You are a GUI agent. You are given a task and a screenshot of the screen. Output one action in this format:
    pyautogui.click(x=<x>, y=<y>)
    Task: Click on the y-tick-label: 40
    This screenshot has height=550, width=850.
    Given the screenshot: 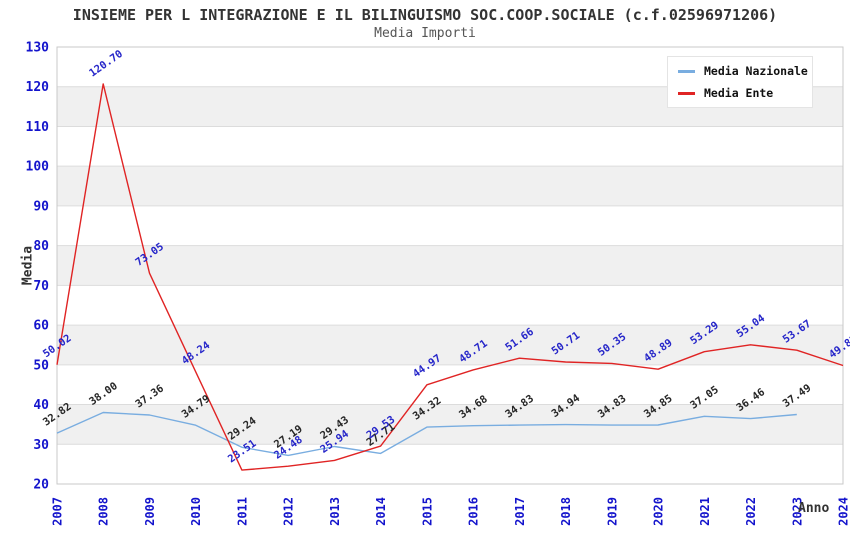 What is the action you would take?
    pyautogui.click(x=41, y=405)
    